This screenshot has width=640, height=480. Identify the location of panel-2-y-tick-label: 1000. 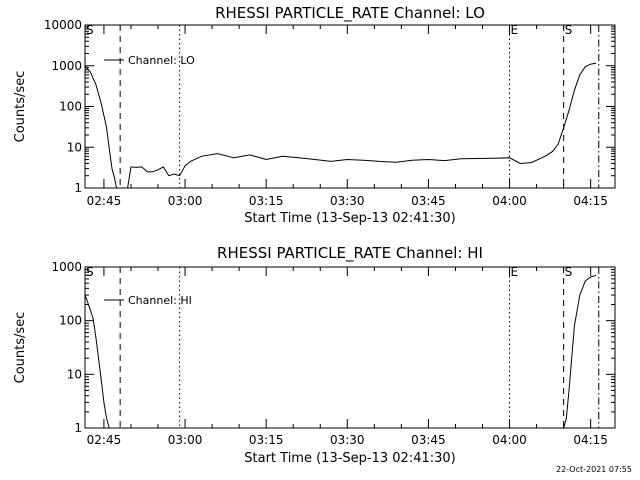
(66, 267).